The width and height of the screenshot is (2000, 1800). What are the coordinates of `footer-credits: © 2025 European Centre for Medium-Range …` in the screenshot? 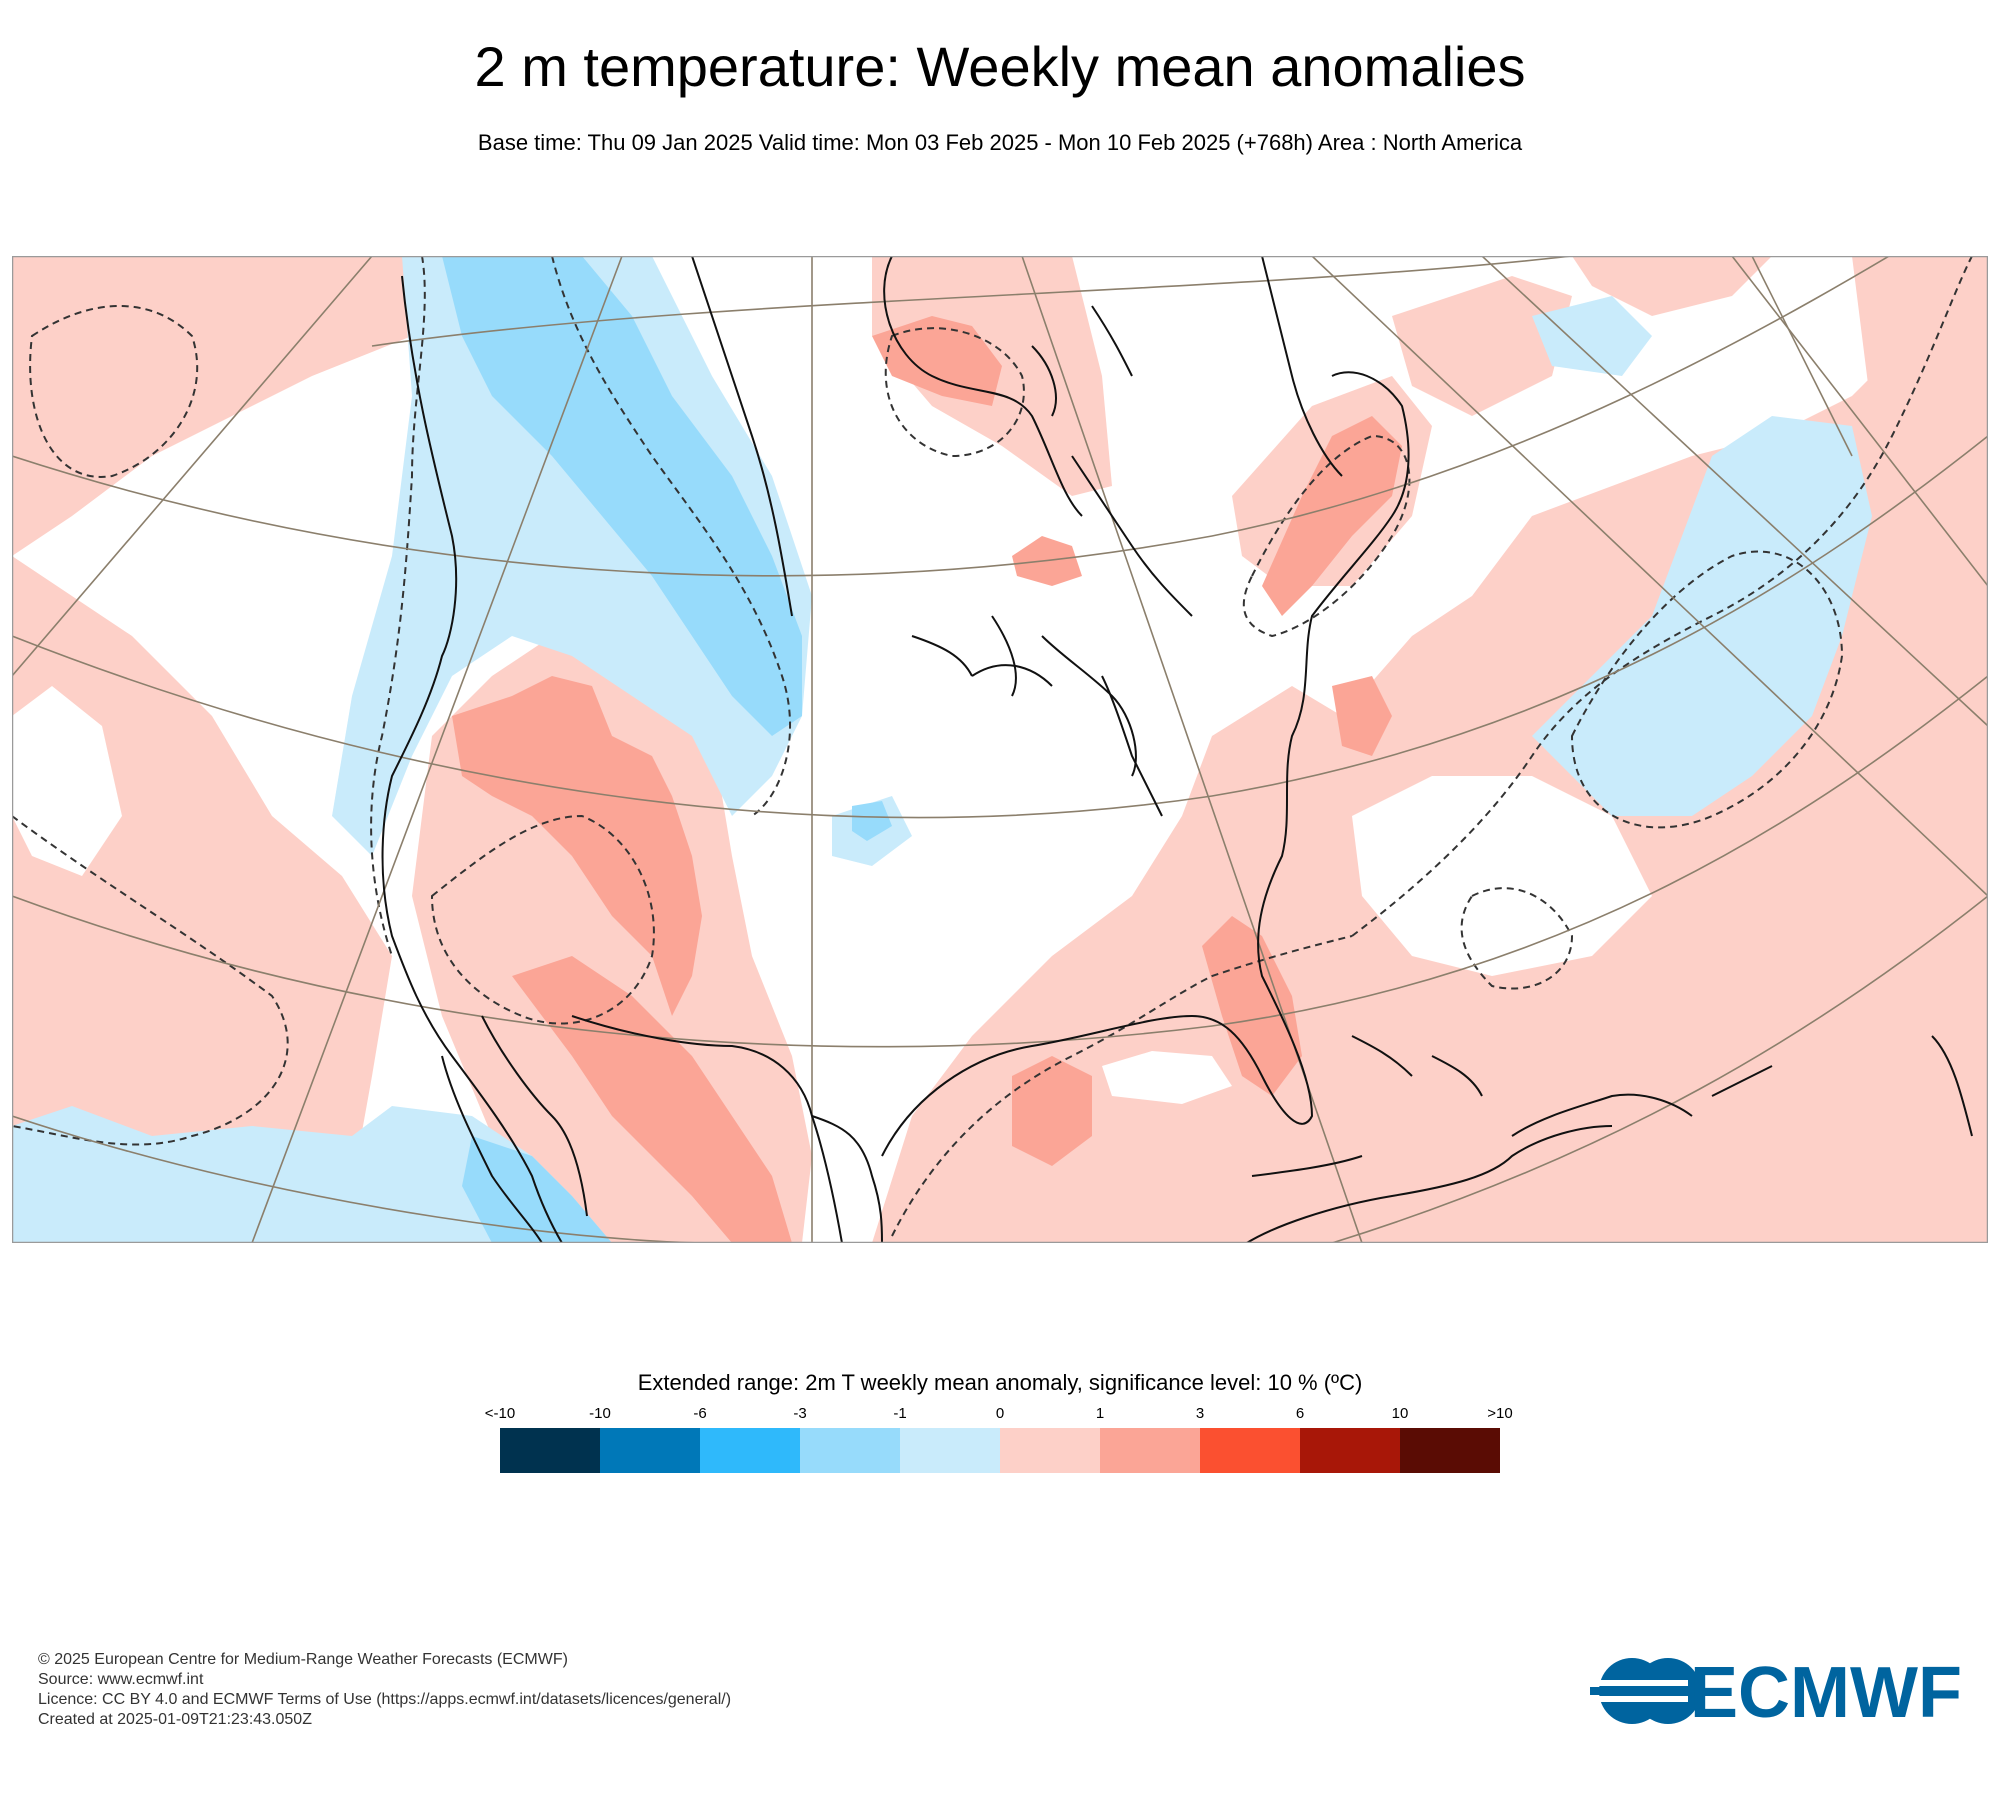 It's located at (384, 1690).